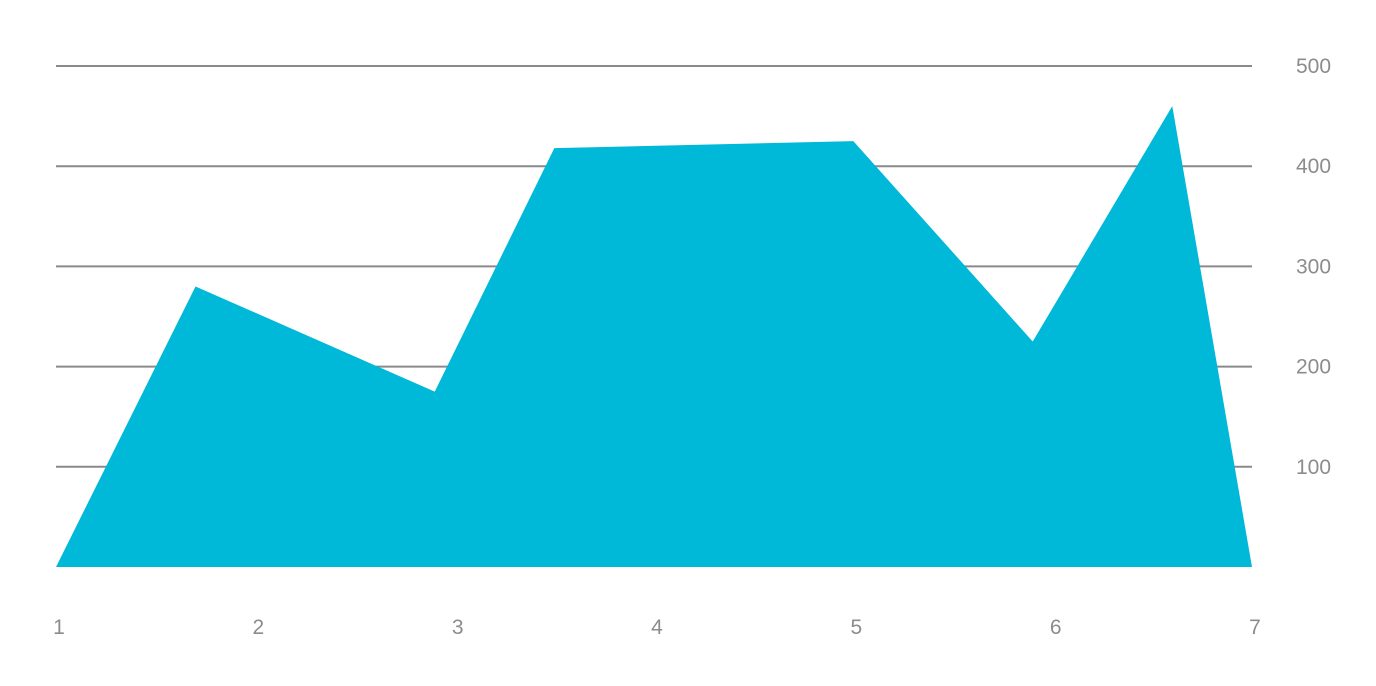 The image size is (1376, 686). I want to click on x-axis-labels: 1 2 3 4 5 6 7, so click(657, 627).